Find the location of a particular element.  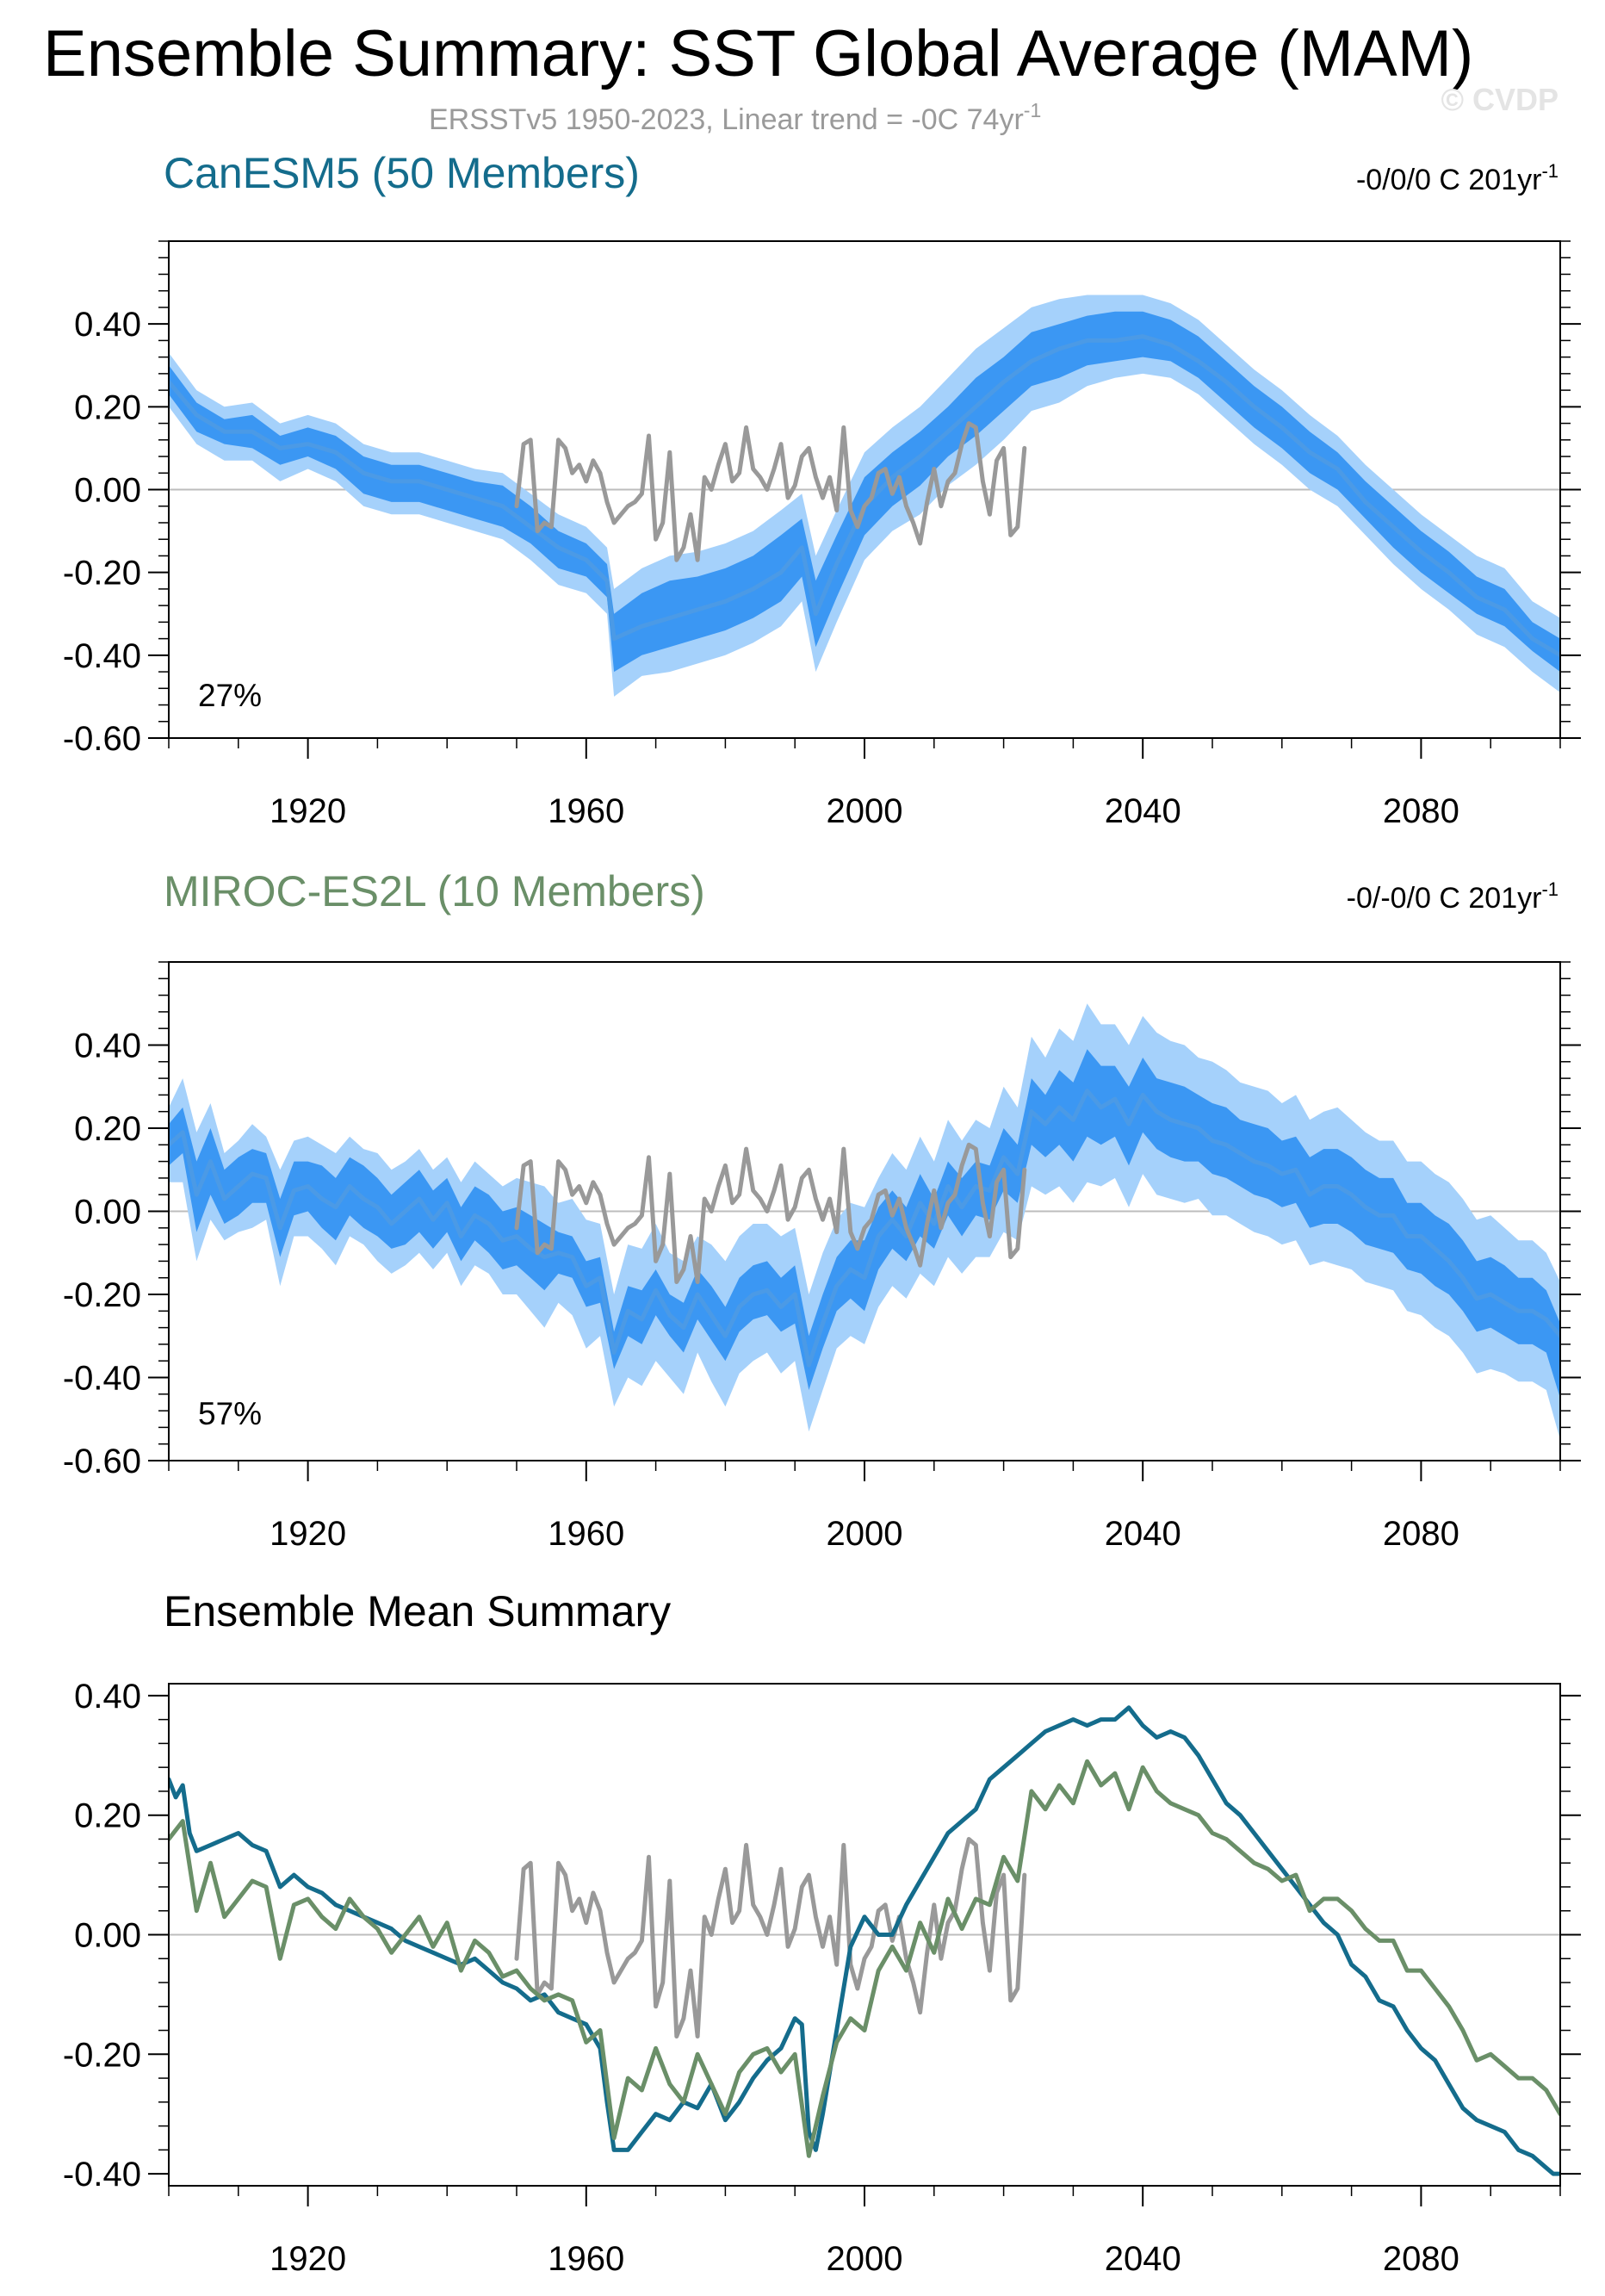

summary-xtick-label: 2080 is located at coordinates (1421, 2259).